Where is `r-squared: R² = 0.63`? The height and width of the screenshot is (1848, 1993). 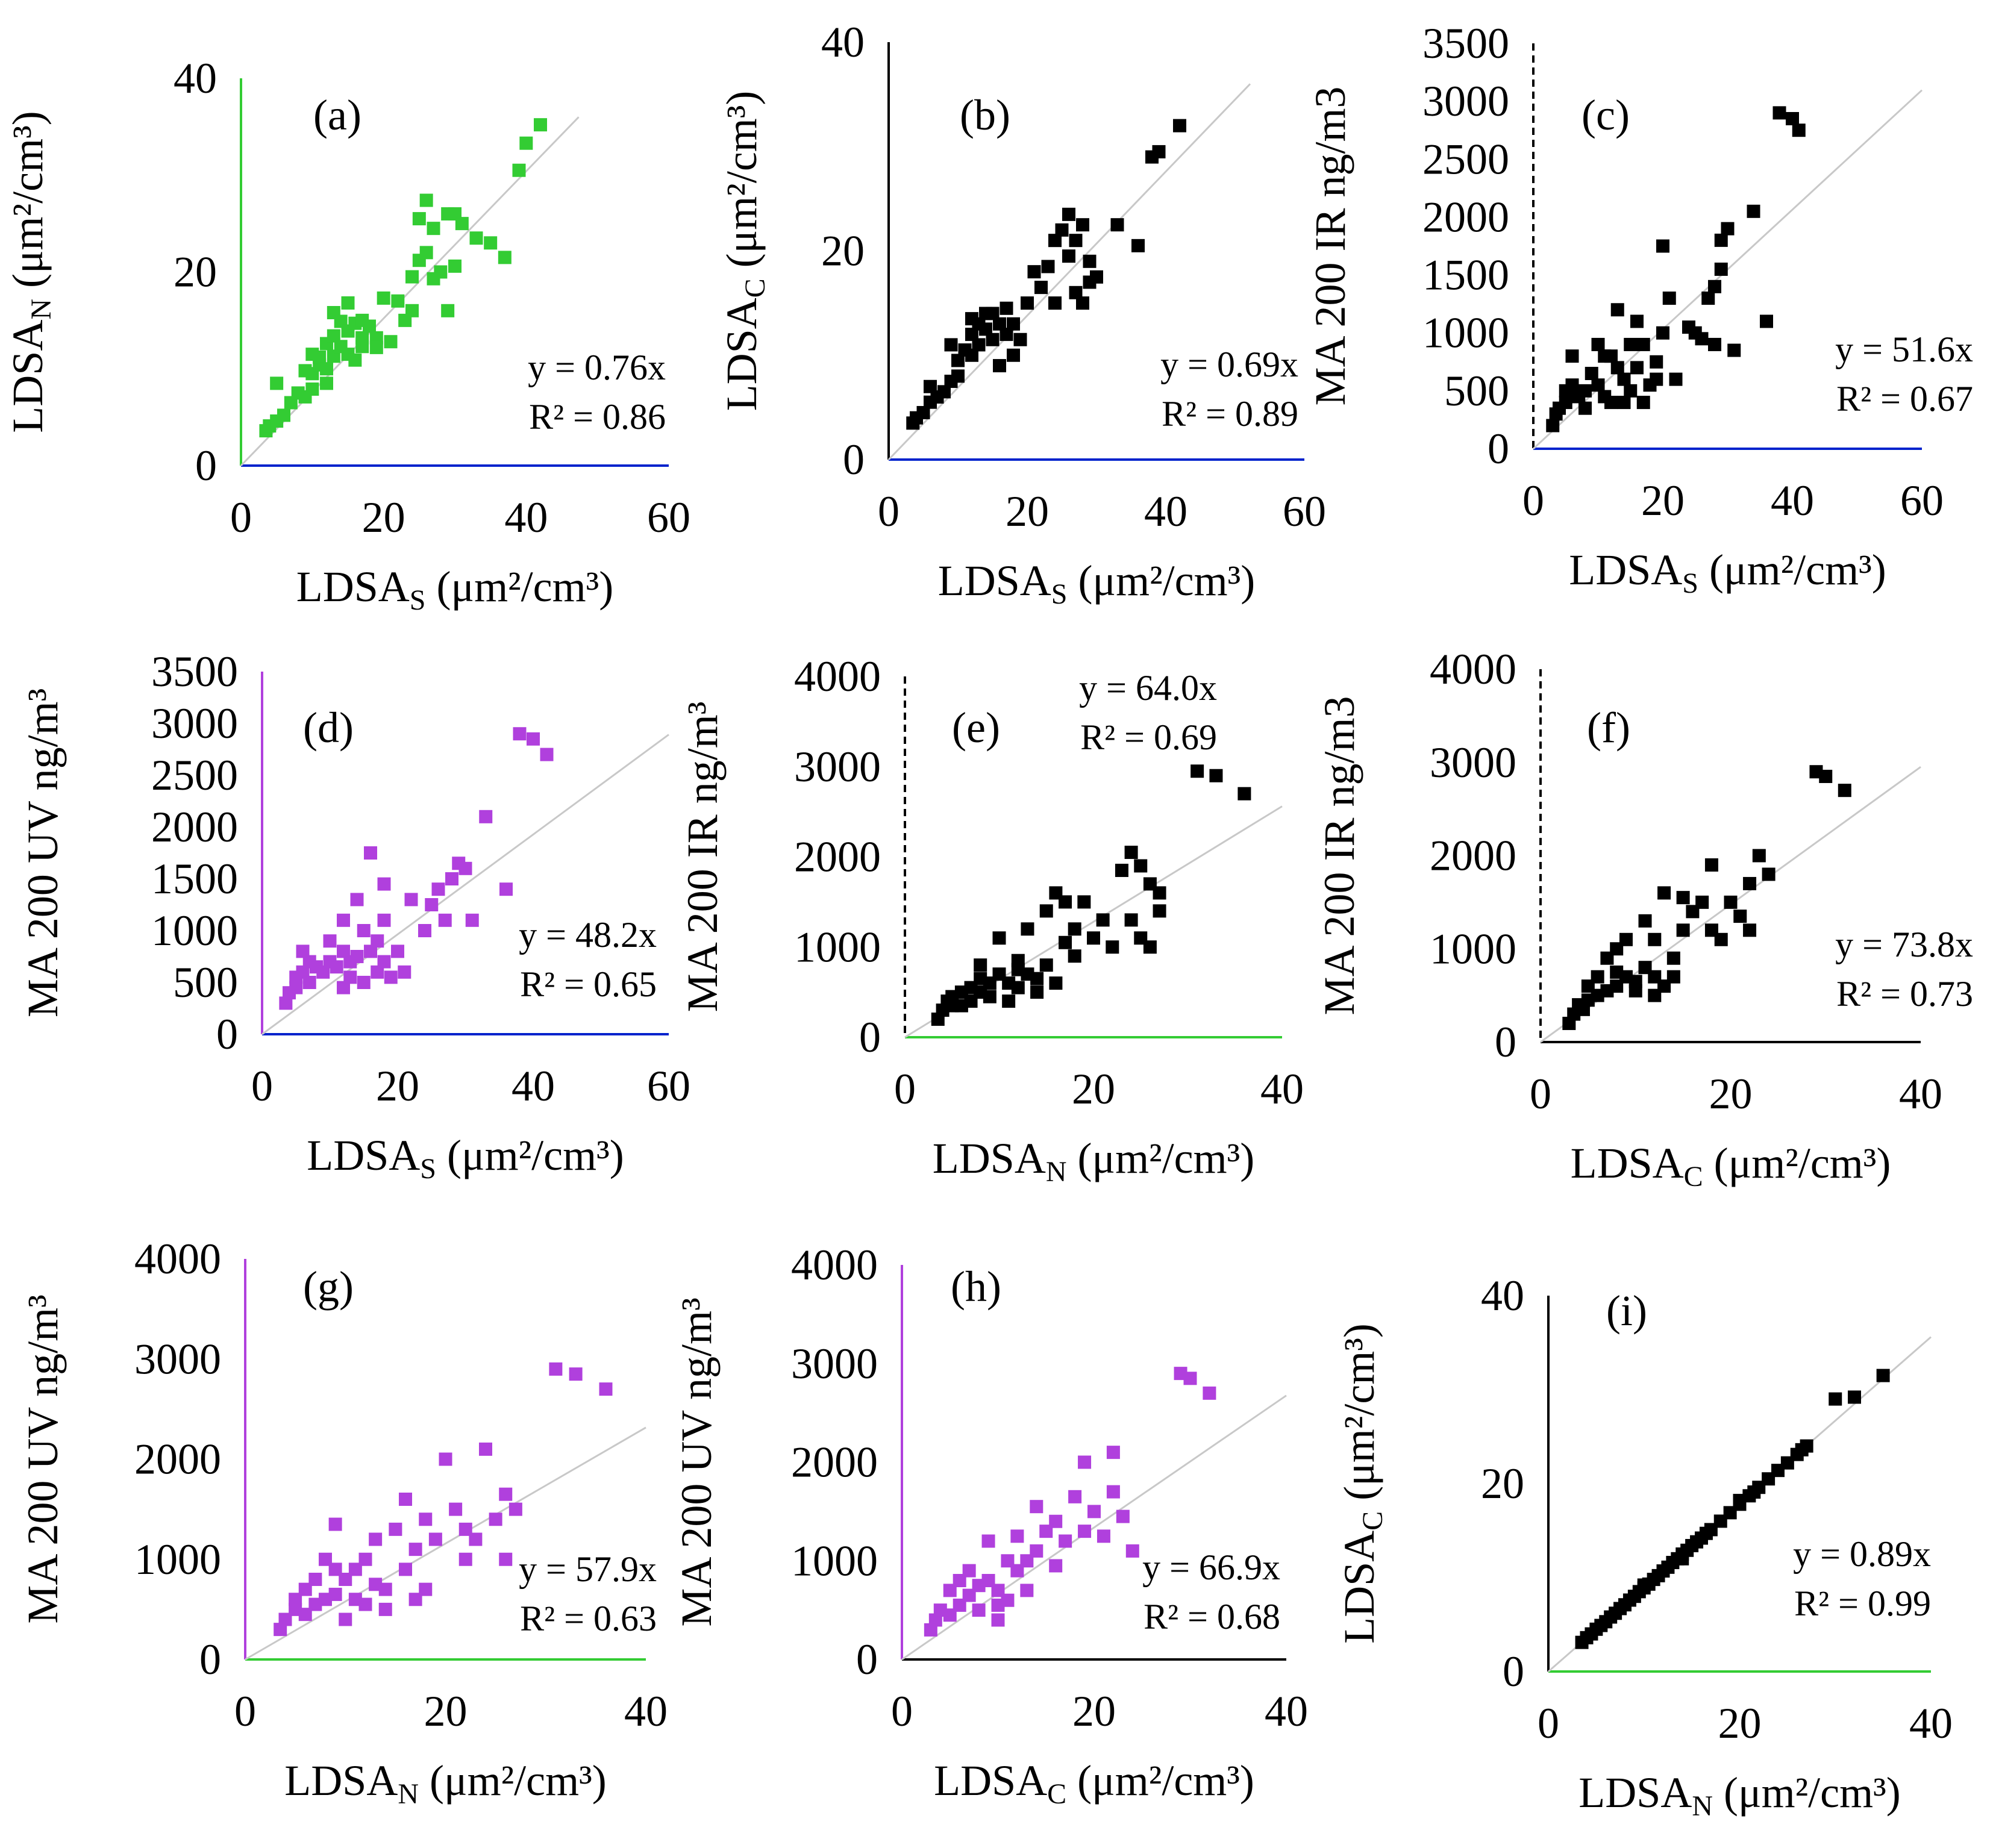 r-squared: R² = 0.63 is located at coordinates (588, 1618).